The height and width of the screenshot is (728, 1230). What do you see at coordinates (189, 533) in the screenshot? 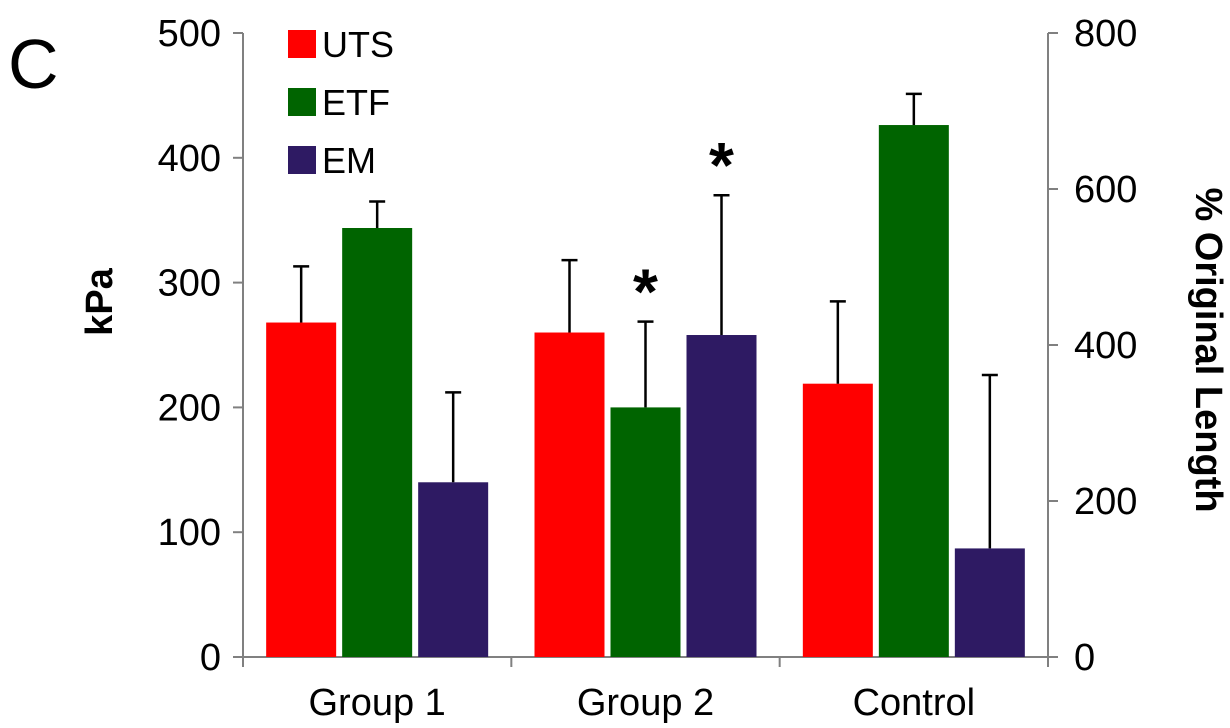
I see `y-tick-label: 100` at bounding box center [189, 533].